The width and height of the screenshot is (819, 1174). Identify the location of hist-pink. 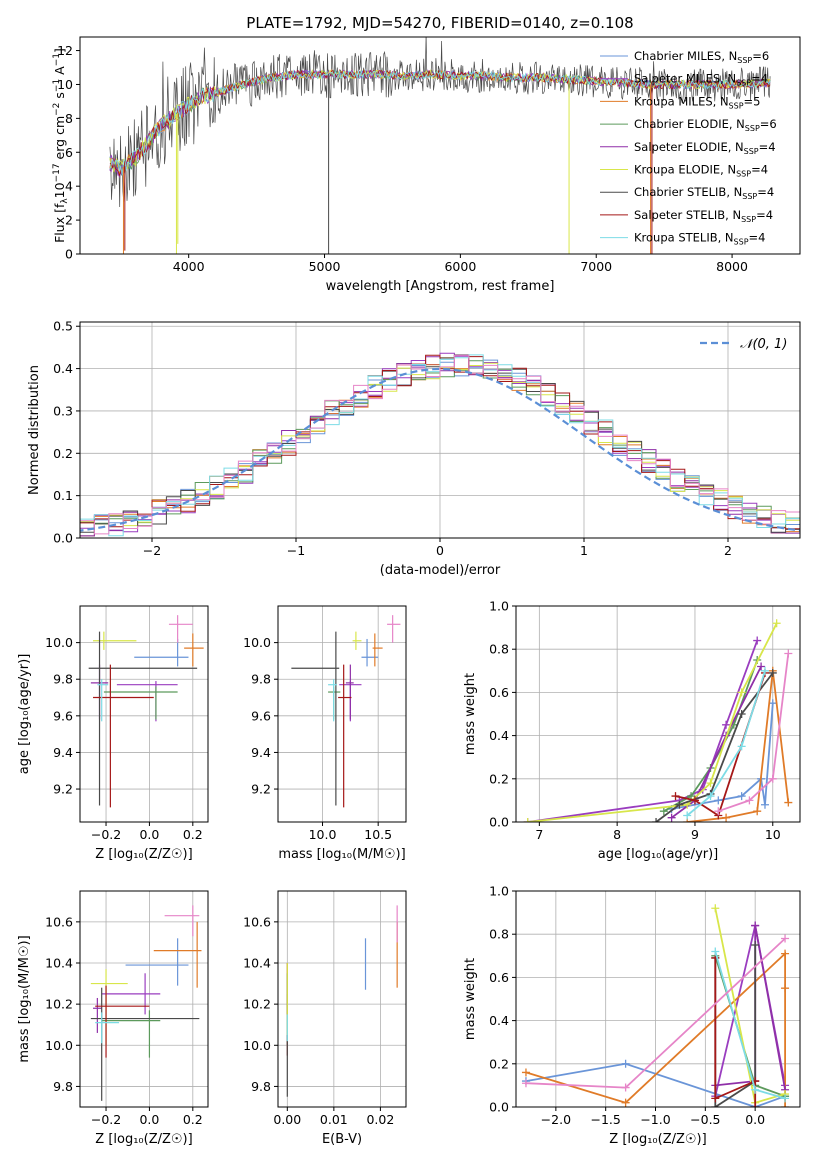
(440, 444).